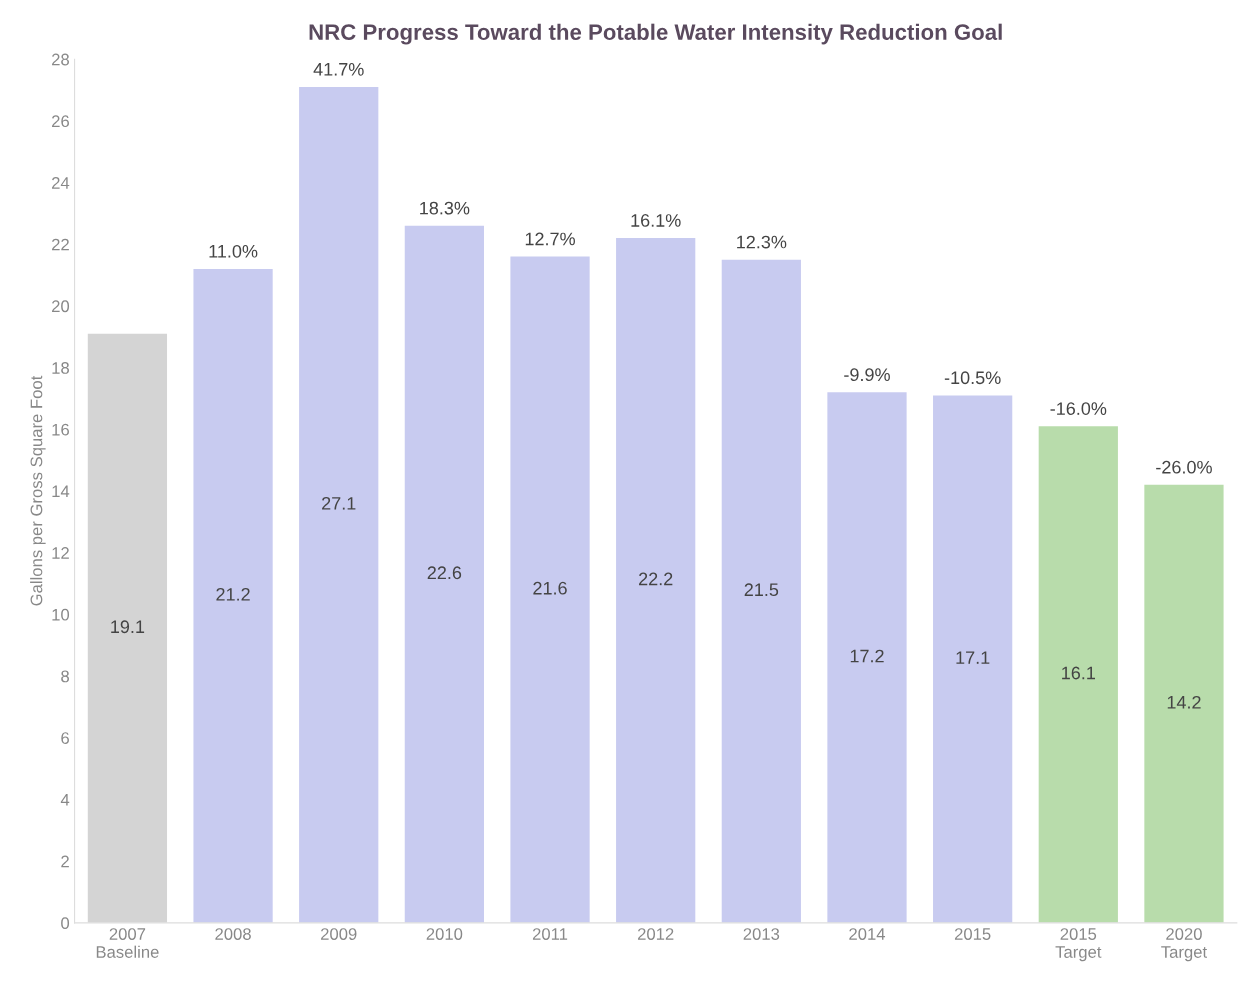 This screenshot has height=987, width=1243. I want to click on data-label: 22.6, so click(444, 573).